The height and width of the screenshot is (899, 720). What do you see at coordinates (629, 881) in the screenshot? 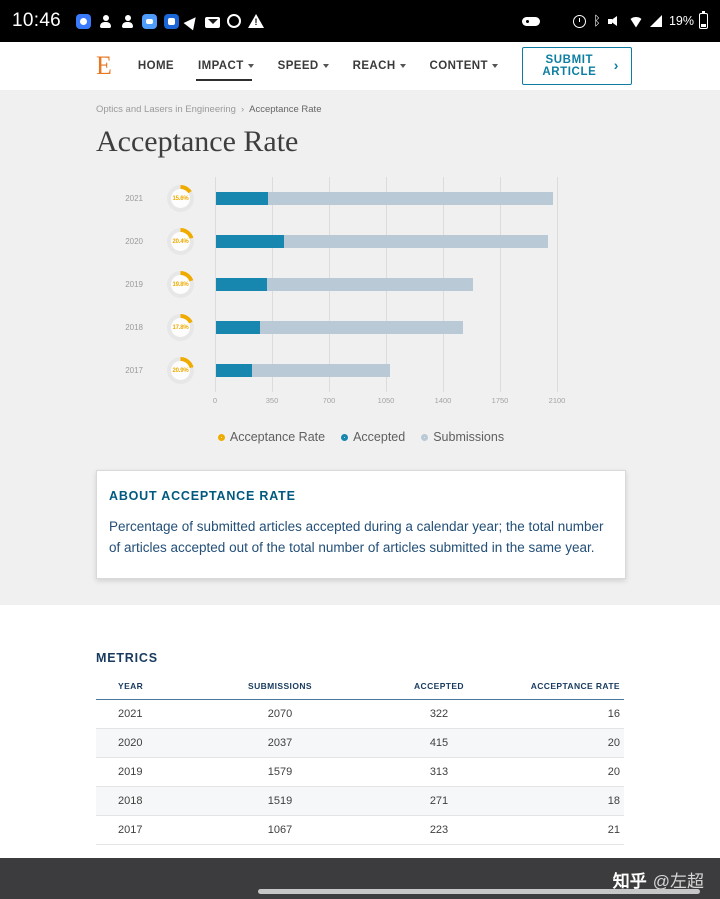
I see `zhihu-brand: 知乎` at bounding box center [629, 881].